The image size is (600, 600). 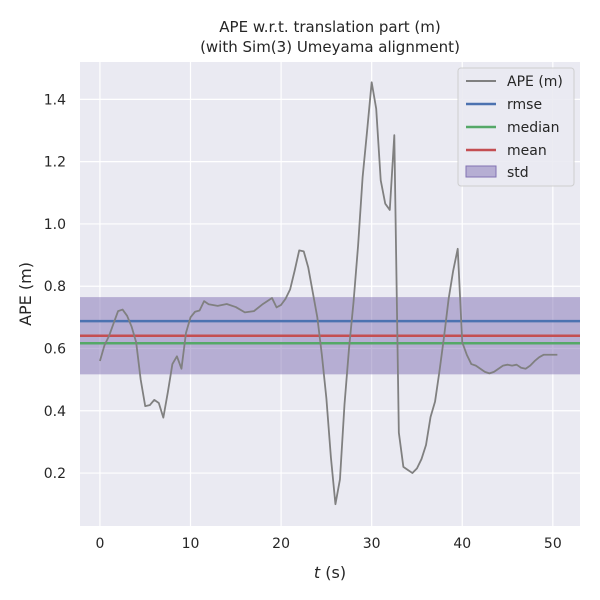 What do you see at coordinates (462, 544) in the screenshot?
I see `x-tick-label: 40` at bounding box center [462, 544].